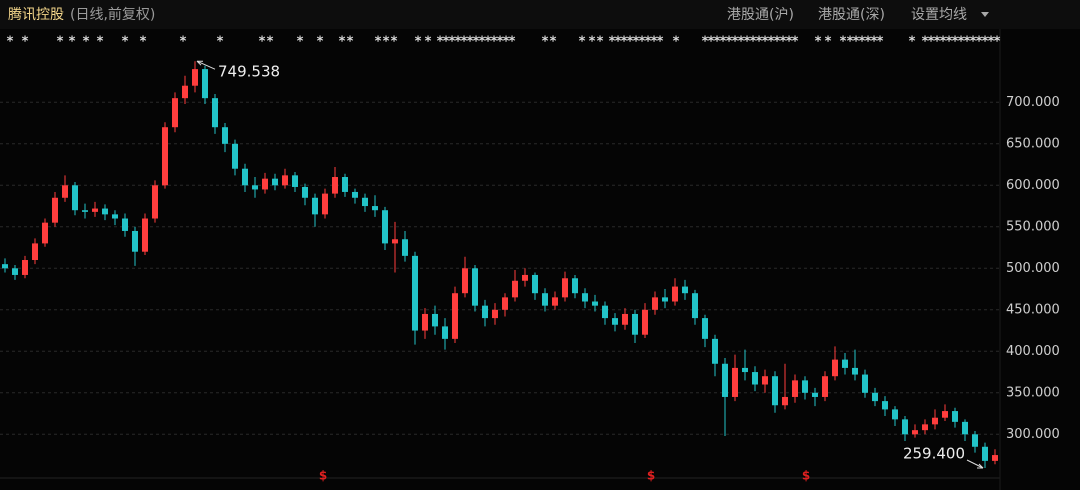 This screenshot has height=490, width=1080. Describe the element at coordinates (1033, 434) in the screenshot. I see `y-tick-label: 300.000` at that location.